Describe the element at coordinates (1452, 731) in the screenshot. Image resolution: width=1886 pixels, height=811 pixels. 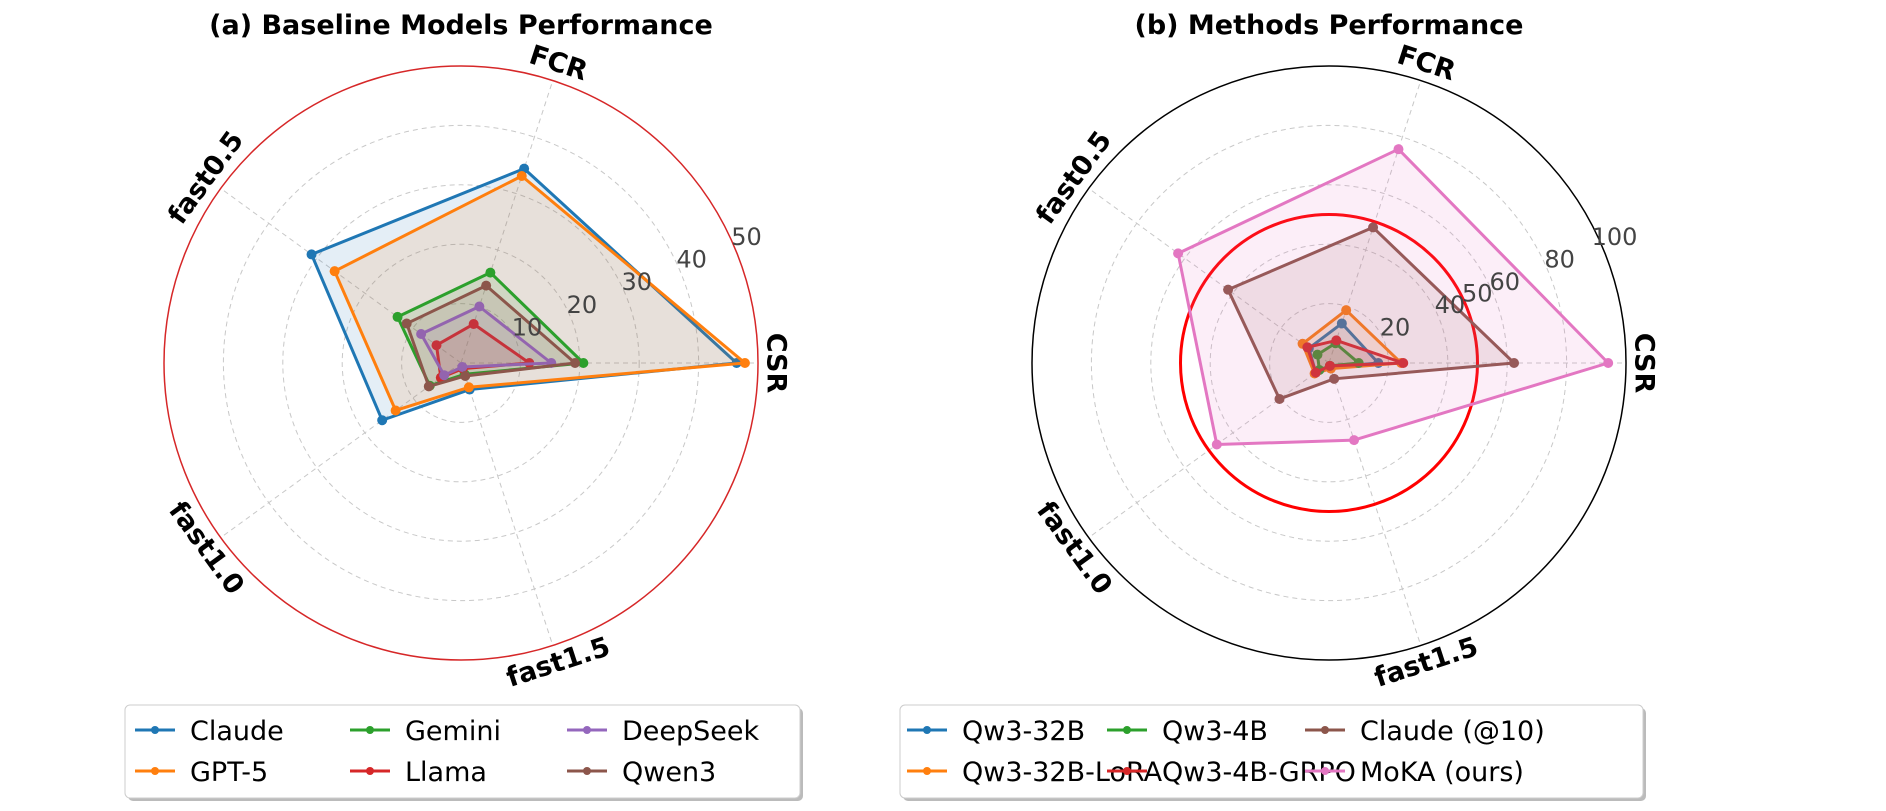
I see `legend-label: Claude (@10)` at that location.